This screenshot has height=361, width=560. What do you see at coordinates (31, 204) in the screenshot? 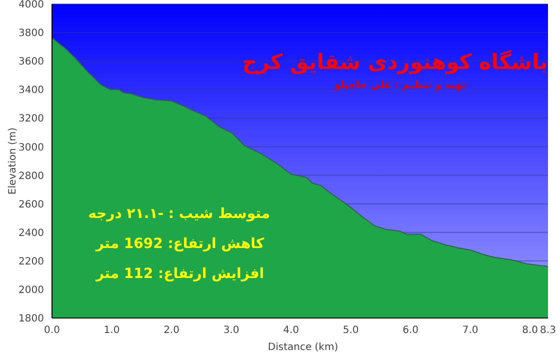
I see `y-tick-label: 2600` at bounding box center [31, 204].